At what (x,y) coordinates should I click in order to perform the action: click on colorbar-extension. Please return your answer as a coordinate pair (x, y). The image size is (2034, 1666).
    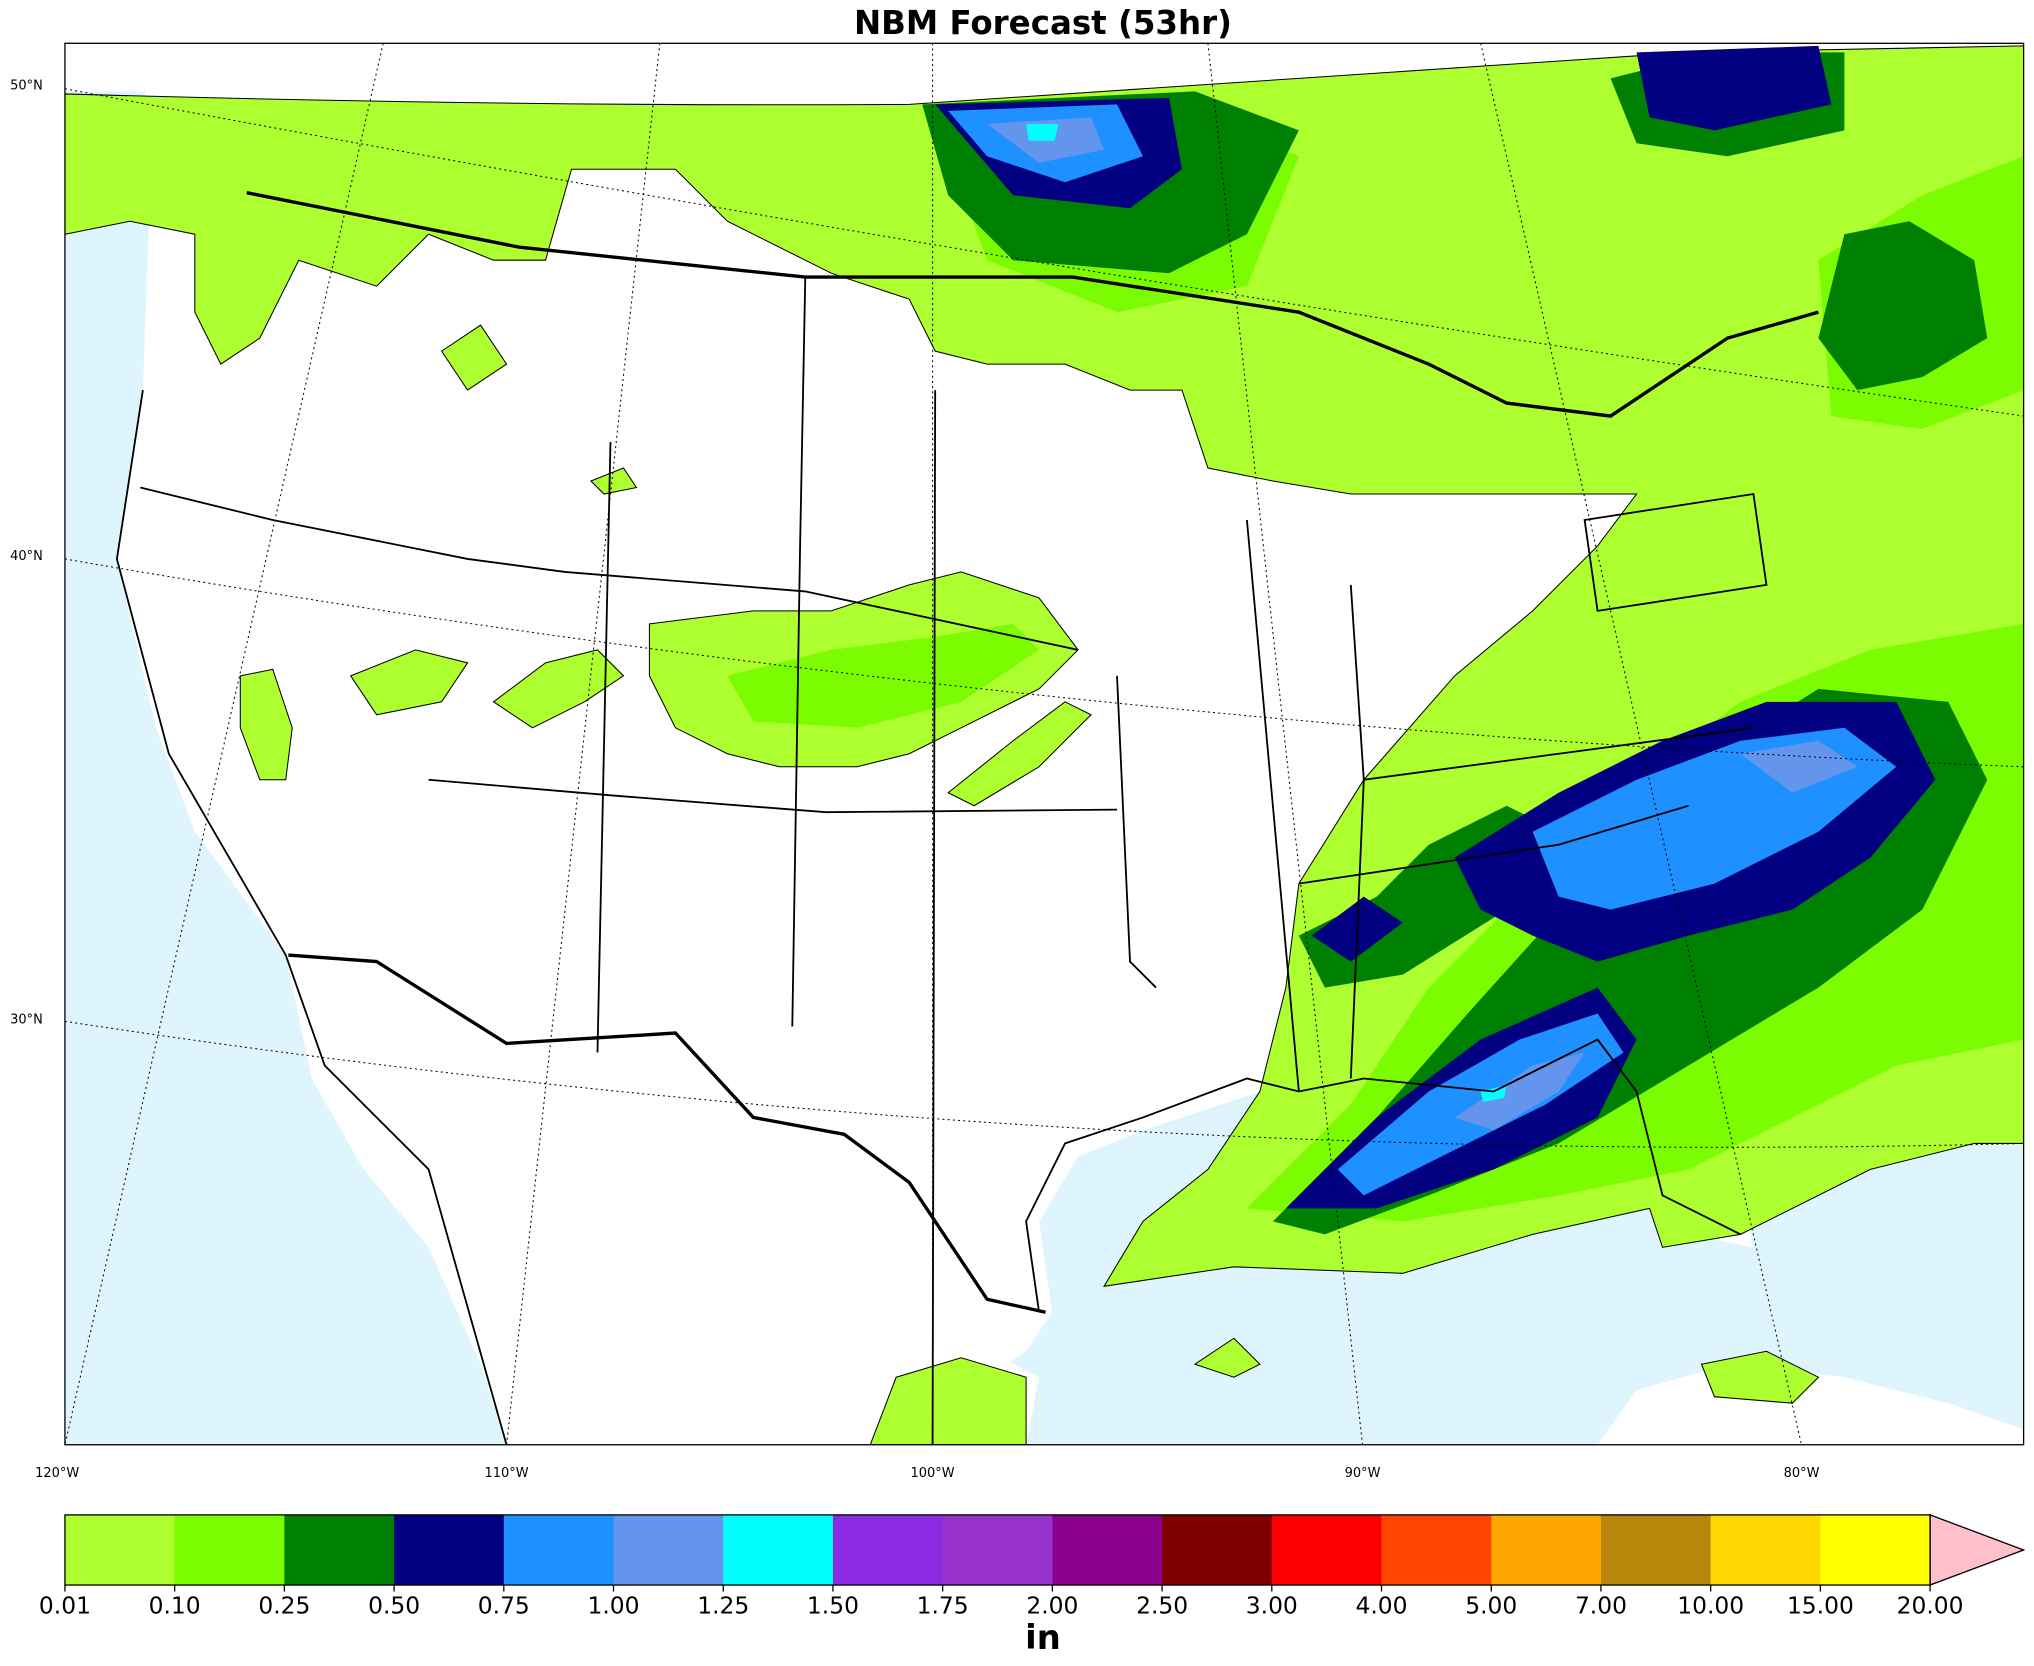
    Looking at the image, I should click on (1977, 1549).